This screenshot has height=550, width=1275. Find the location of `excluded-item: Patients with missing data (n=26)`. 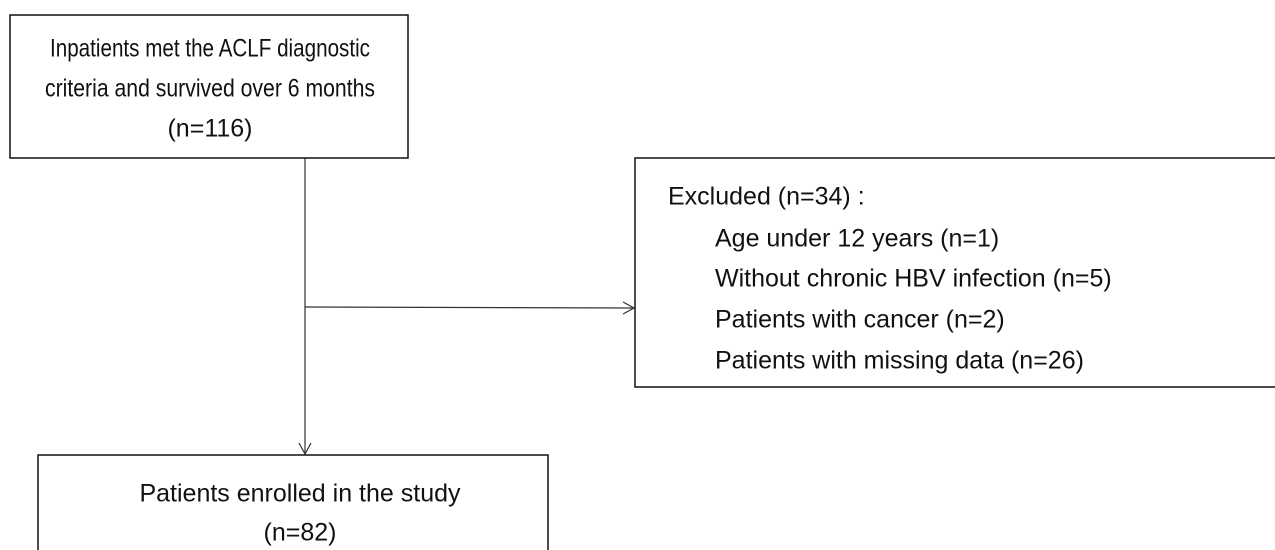

excluded-item: Patients with missing data (n=26) is located at coordinates (899, 361).